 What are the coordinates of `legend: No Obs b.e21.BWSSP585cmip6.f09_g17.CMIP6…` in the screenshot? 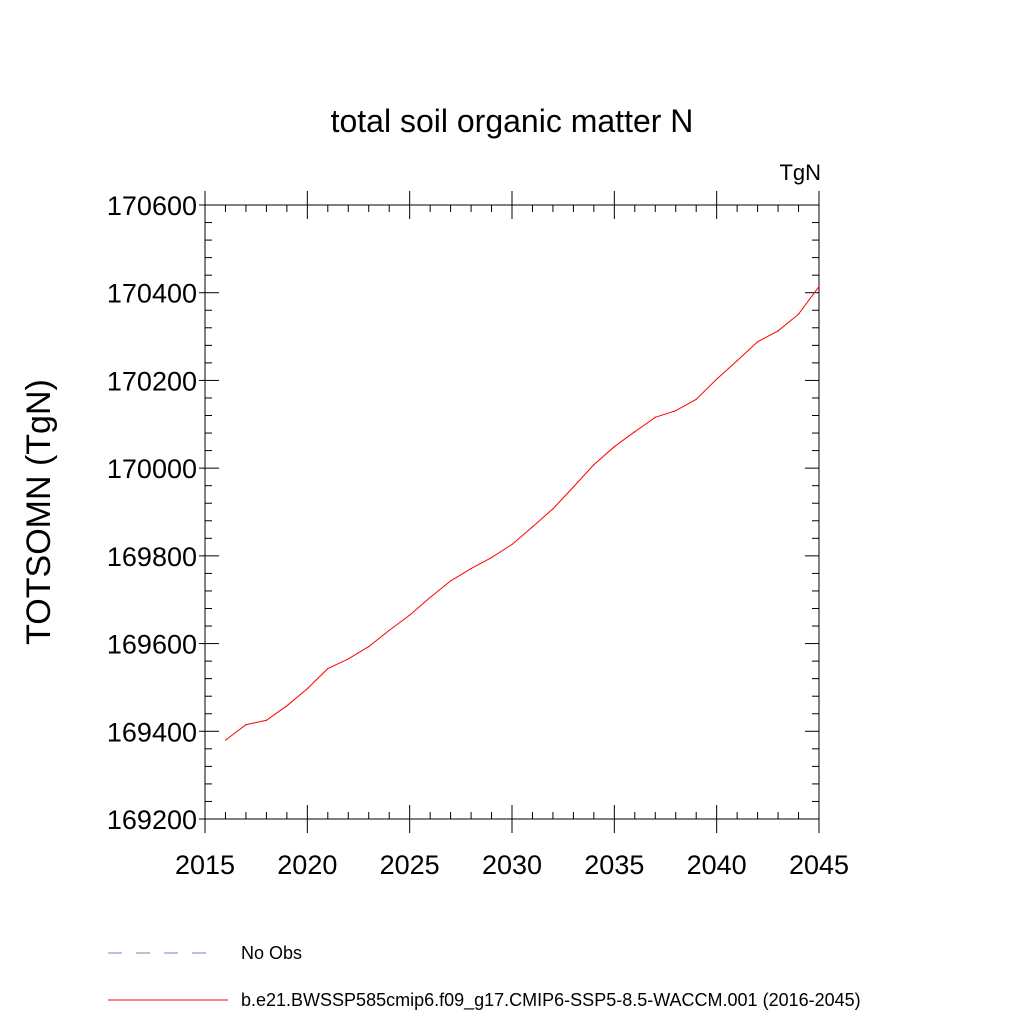 It's located at (484, 977).